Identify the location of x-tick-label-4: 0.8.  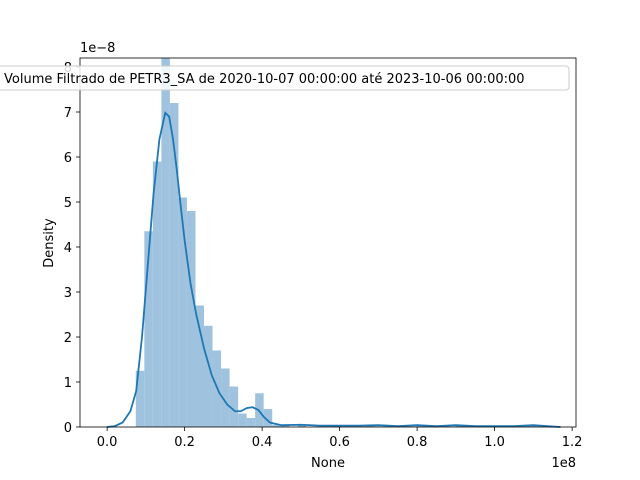
(417, 442).